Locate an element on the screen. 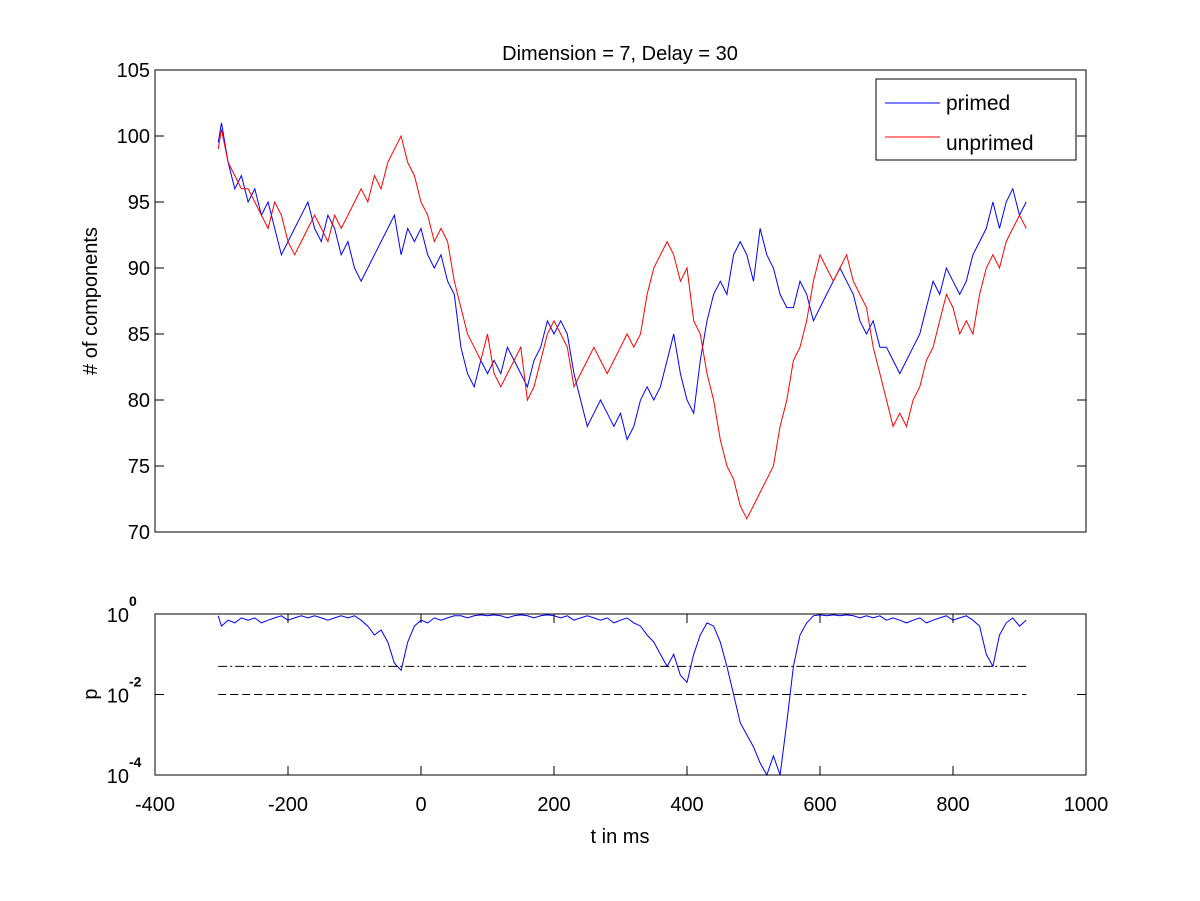 The image size is (1200, 901). top-ytick-label-7: 105 is located at coordinates (133, 71).